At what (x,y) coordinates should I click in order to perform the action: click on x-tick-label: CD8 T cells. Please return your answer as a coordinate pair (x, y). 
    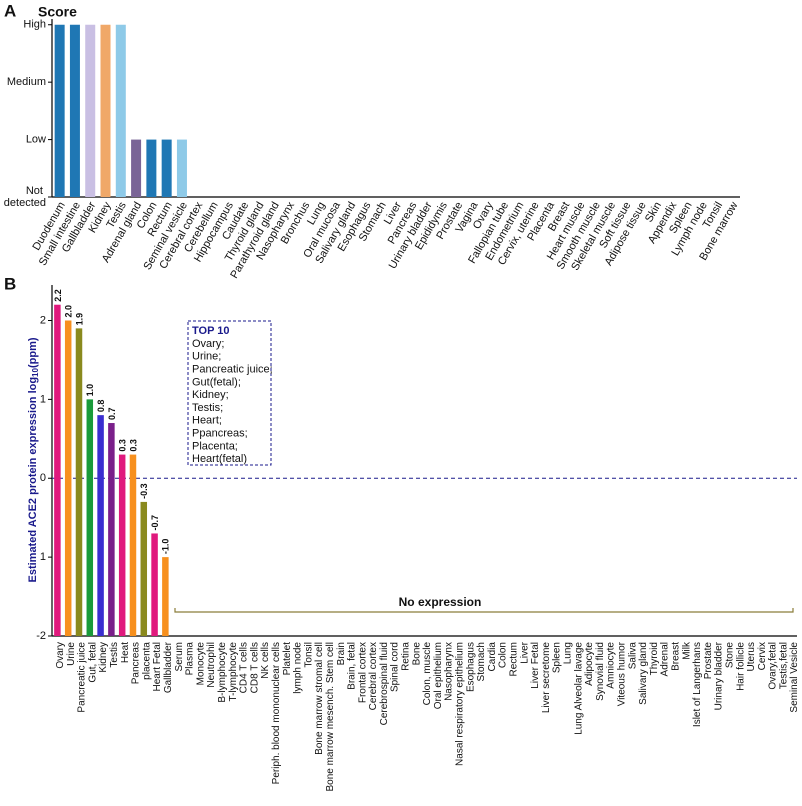
    Looking at the image, I should click on (254, 667).